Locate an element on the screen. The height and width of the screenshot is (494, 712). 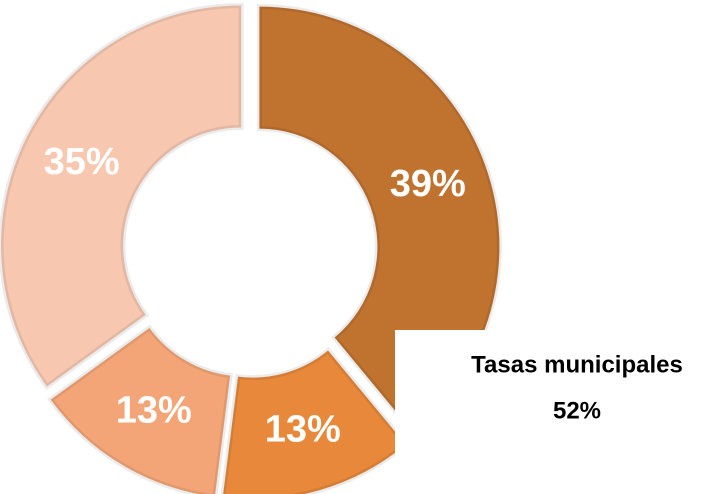
label-box is located at coordinates (553, 412).